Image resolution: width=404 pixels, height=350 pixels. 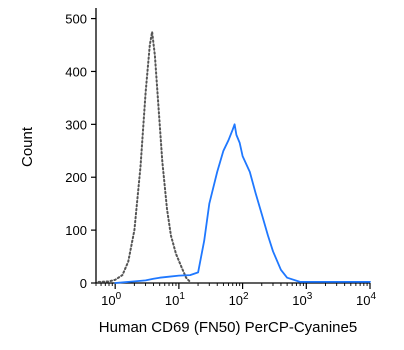 I want to click on y-axis-title: Count, so click(x=27, y=146).